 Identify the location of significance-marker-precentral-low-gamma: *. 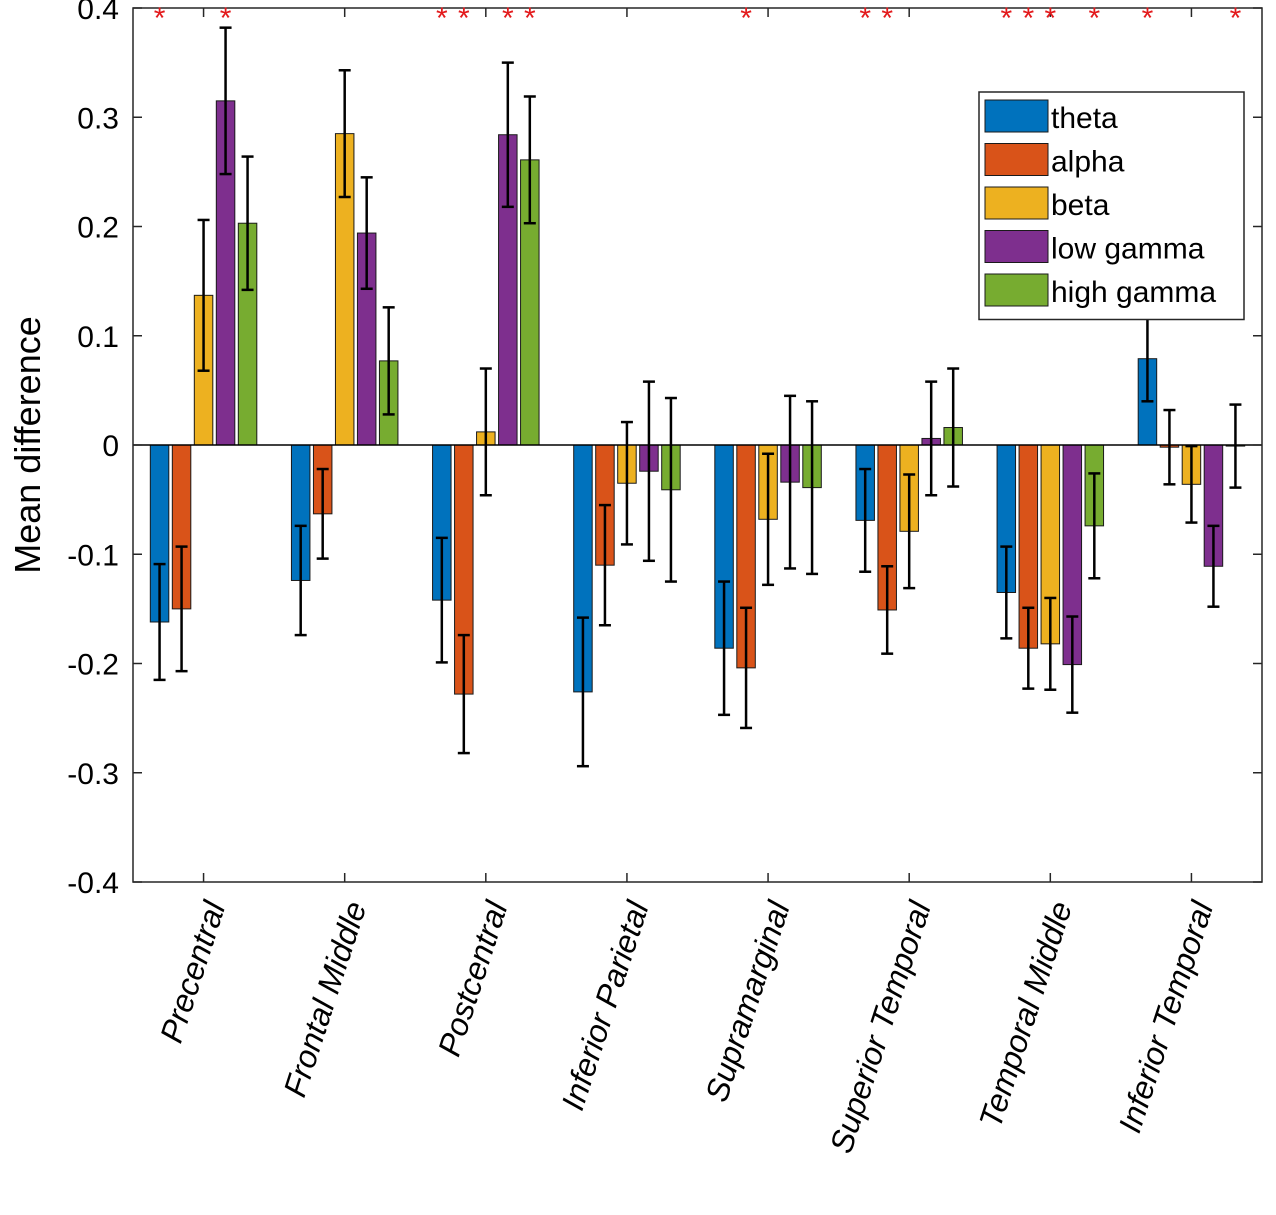
(226, 18).